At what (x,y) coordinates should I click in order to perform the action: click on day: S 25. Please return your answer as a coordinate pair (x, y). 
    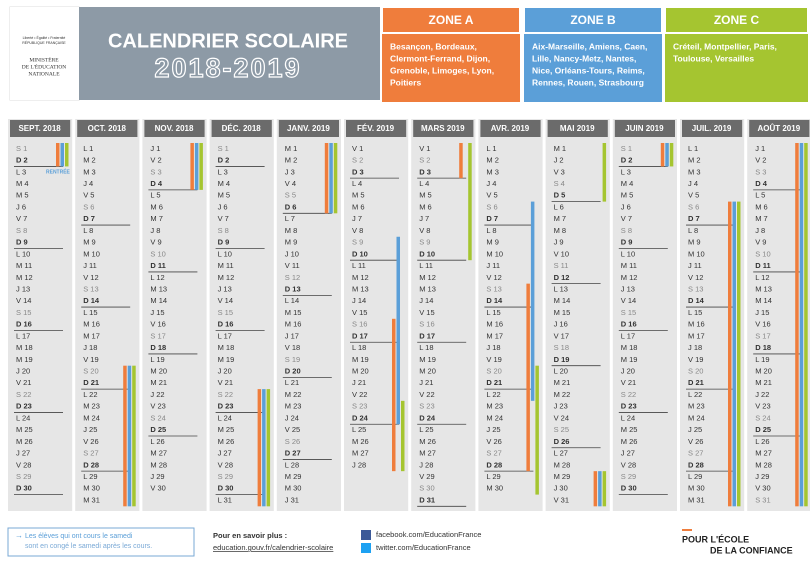
    Looking at the image, I should click on (561, 429).